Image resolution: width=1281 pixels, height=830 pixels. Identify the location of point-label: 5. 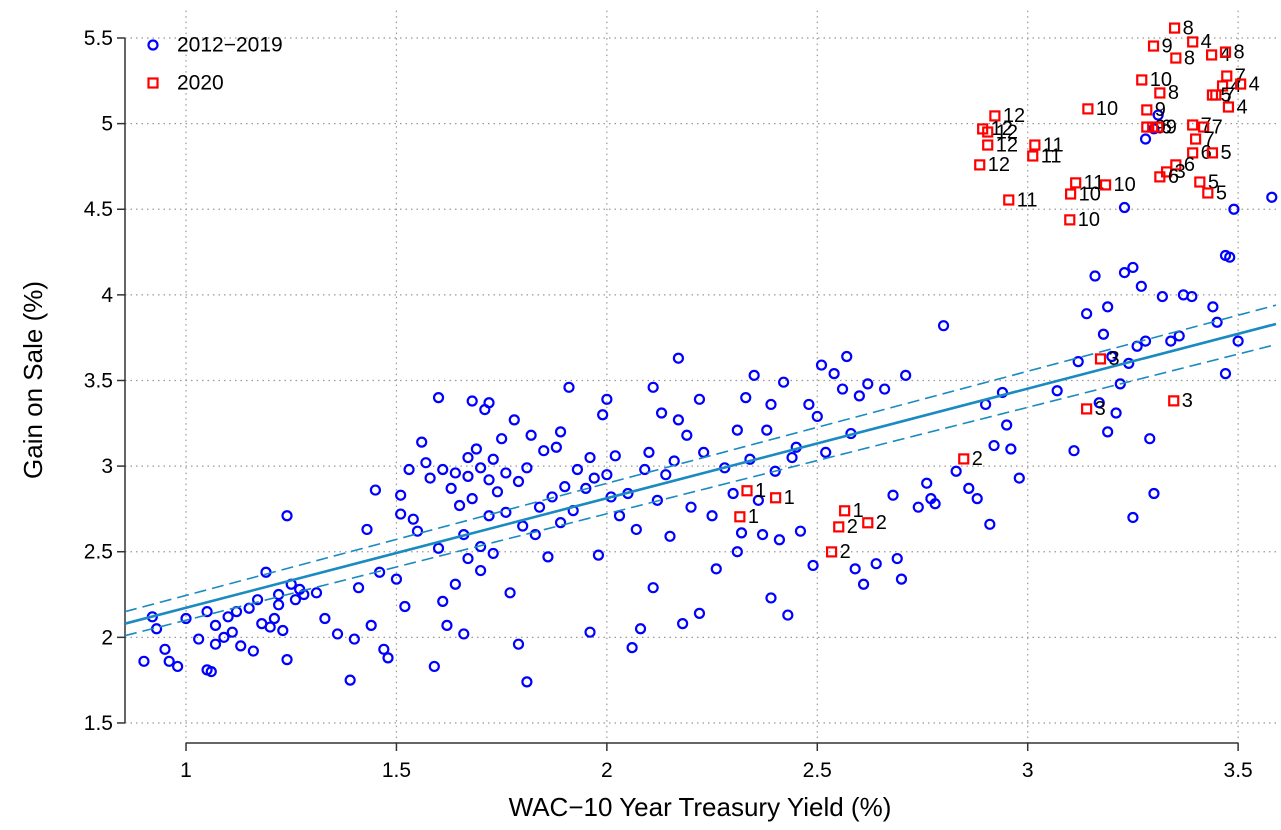
(1213, 182).